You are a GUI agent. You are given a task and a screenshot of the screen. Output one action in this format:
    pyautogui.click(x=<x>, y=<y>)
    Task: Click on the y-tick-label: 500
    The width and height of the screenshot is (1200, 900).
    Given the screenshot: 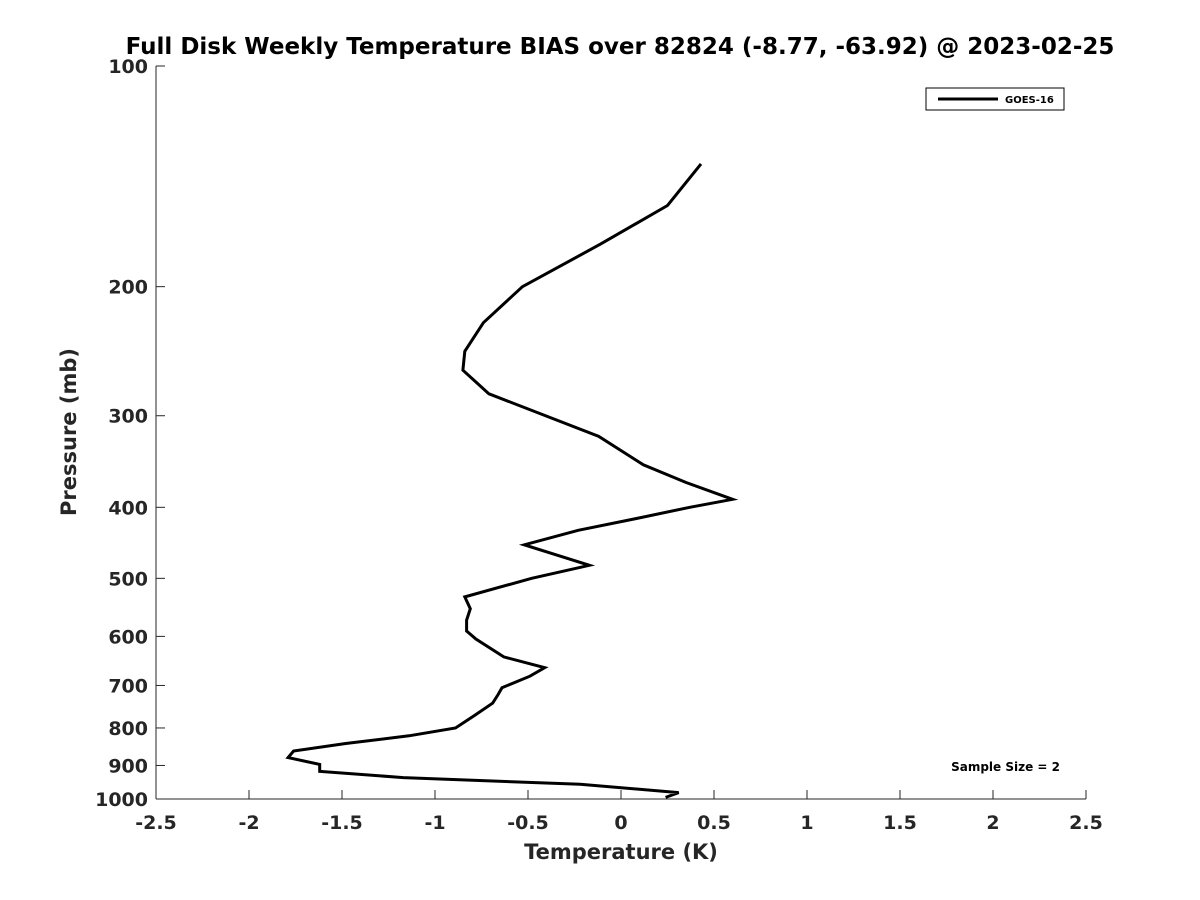 What is the action you would take?
    pyautogui.click(x=128, y=579)
    